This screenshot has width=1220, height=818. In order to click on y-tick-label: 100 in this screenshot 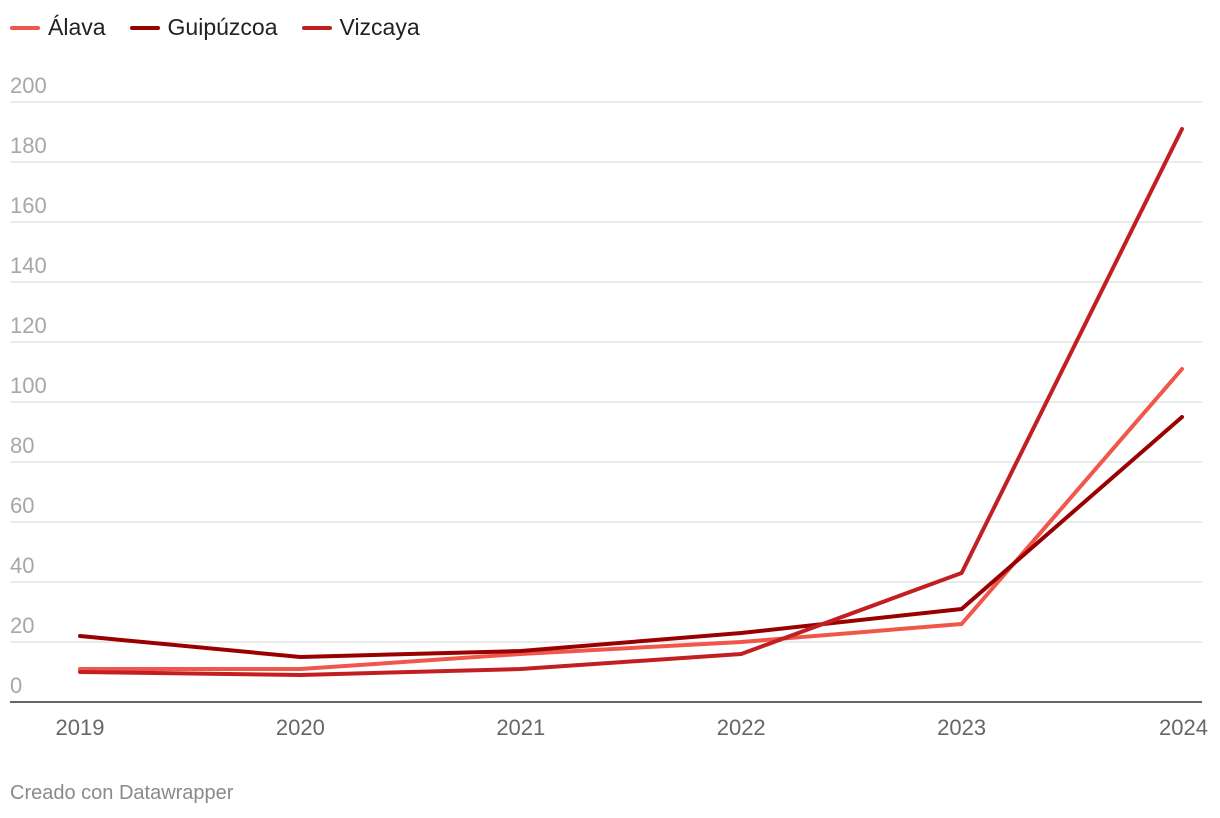, I will do `click(28, 385)`.